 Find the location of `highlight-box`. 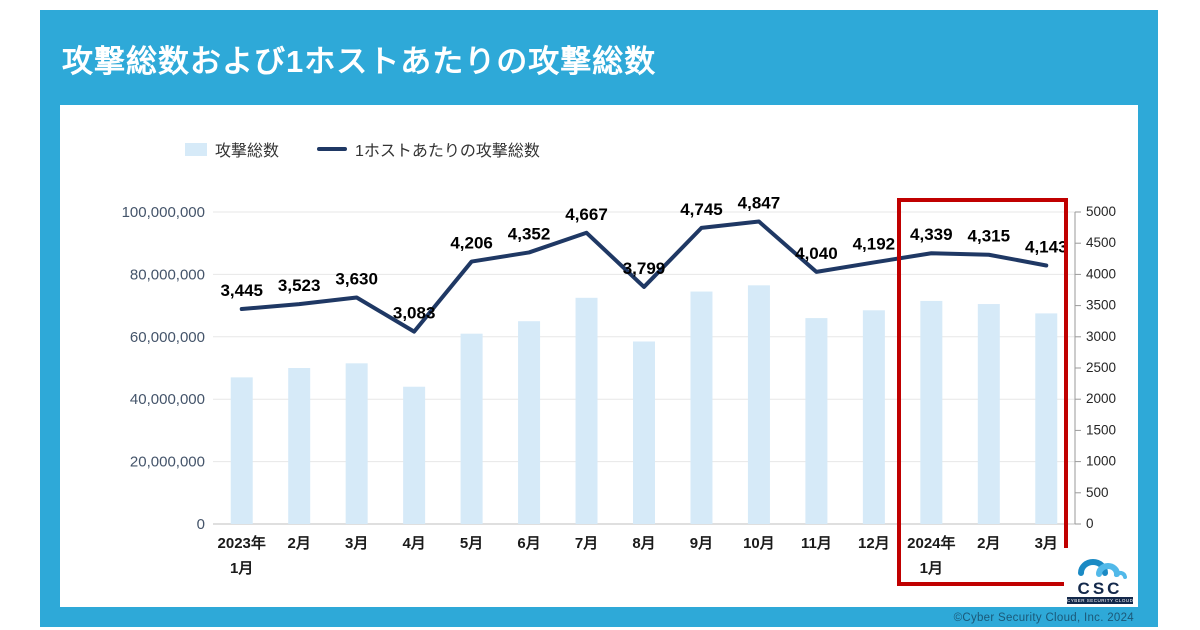

highlight-box is located at coordinates (982, 392).